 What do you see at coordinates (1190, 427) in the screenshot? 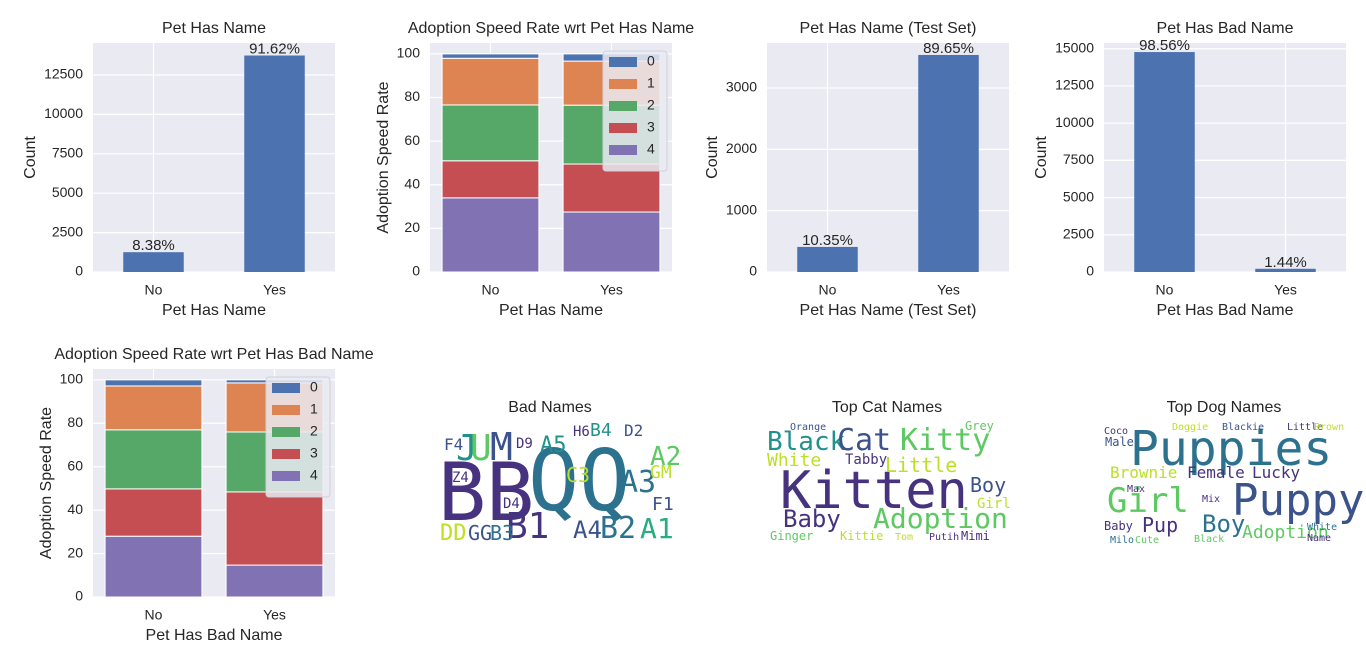
I see `cloud-word: Doggie` at bounding box center [1190, 427].